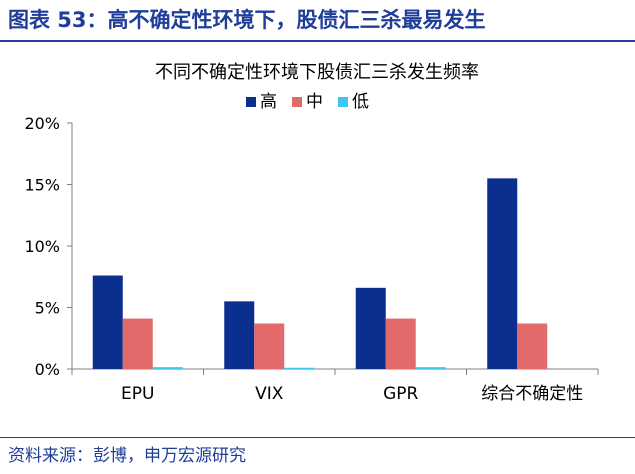 This screenshot has height=474, width=635. I want to click on figure-title: 图表 53：高不确定性环境下，股债汇三杀最易发生, so click(247, 20).